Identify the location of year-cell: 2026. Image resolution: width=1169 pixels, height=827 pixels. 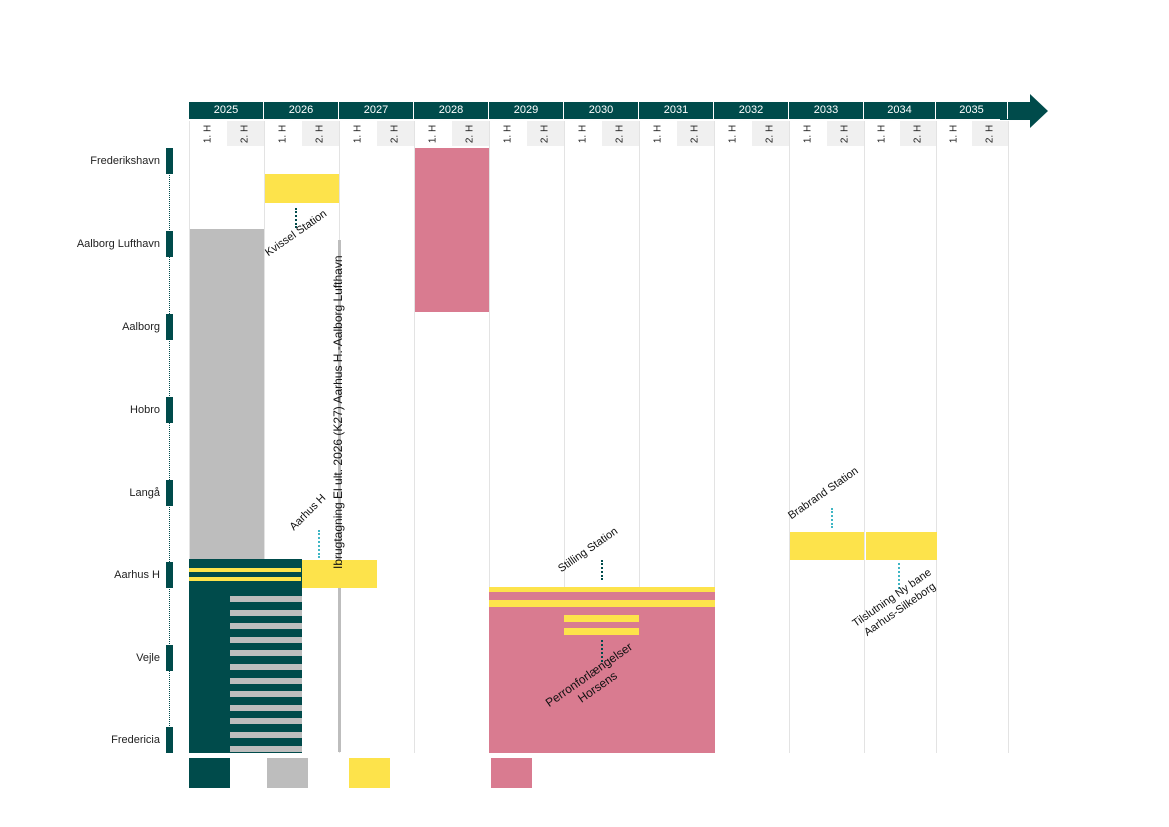
(301, 110).